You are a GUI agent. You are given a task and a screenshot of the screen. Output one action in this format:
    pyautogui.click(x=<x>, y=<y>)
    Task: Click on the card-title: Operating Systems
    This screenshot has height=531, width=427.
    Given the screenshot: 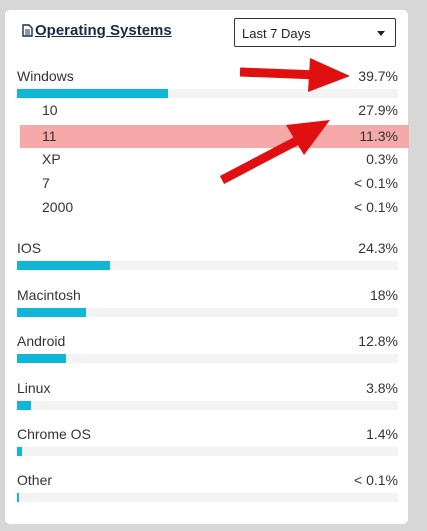 What is the action you would take?
    pyautogui.click(x=103, y=30)
    